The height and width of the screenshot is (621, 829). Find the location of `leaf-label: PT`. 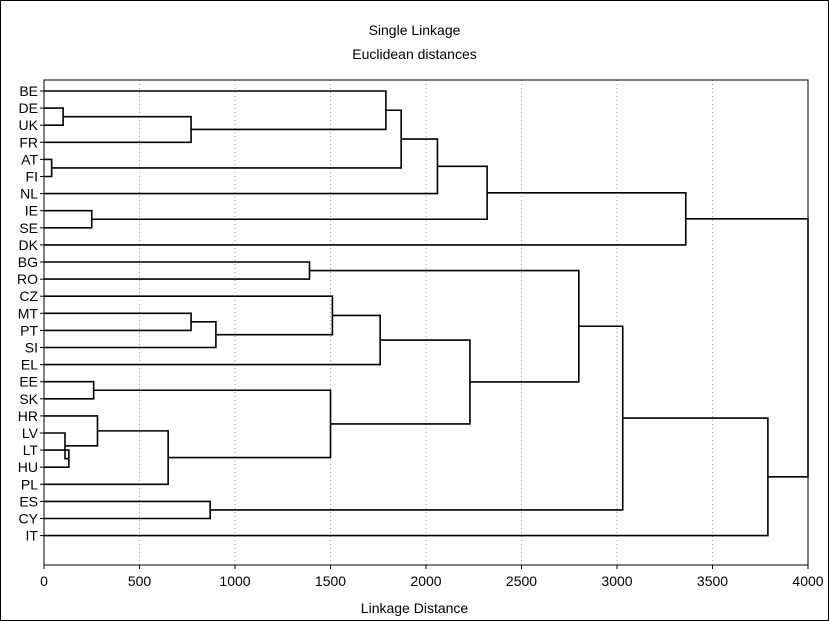

leaf-label: PT is located at coordinates (29, 330).